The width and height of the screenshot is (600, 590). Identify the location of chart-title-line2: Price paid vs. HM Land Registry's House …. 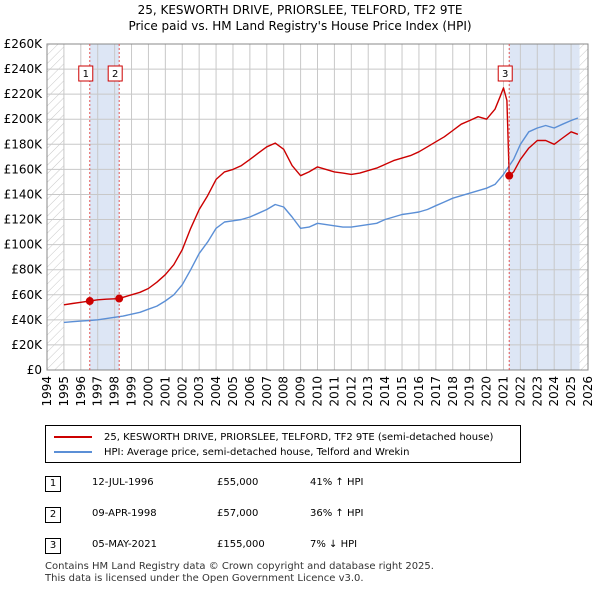
(300, 26).